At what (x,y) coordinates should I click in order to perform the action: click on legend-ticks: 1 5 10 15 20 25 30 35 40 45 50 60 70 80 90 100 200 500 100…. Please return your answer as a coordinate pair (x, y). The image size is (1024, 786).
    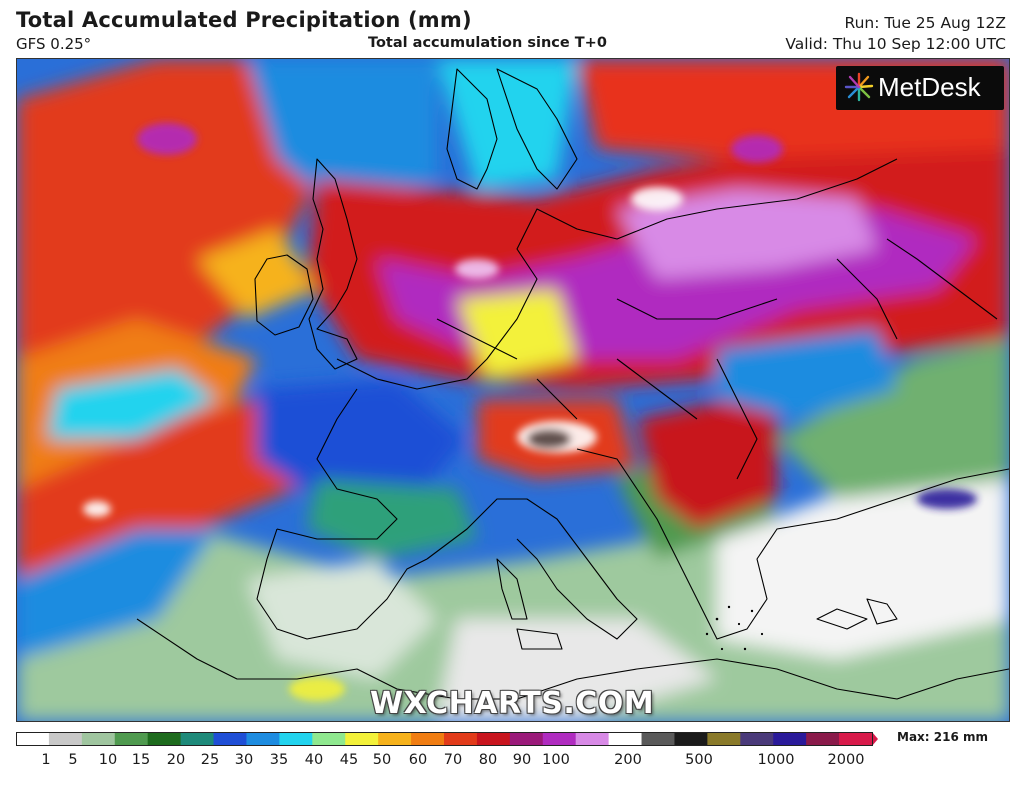
    Looking at the image, I should click on (456, 762).